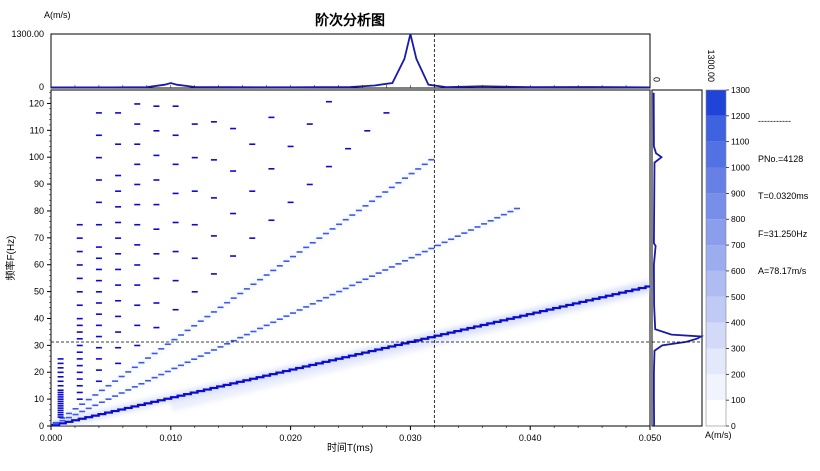  Describe the element at coordinates (782, 271) in the screenshot. I see `readout-amplitude: A=78.17m/s` at that location.